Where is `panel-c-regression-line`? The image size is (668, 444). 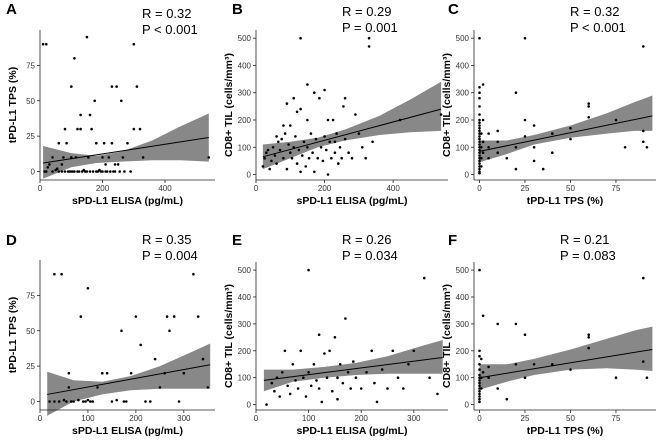 panel-c-regression-line is located at coordinates (566, 133).